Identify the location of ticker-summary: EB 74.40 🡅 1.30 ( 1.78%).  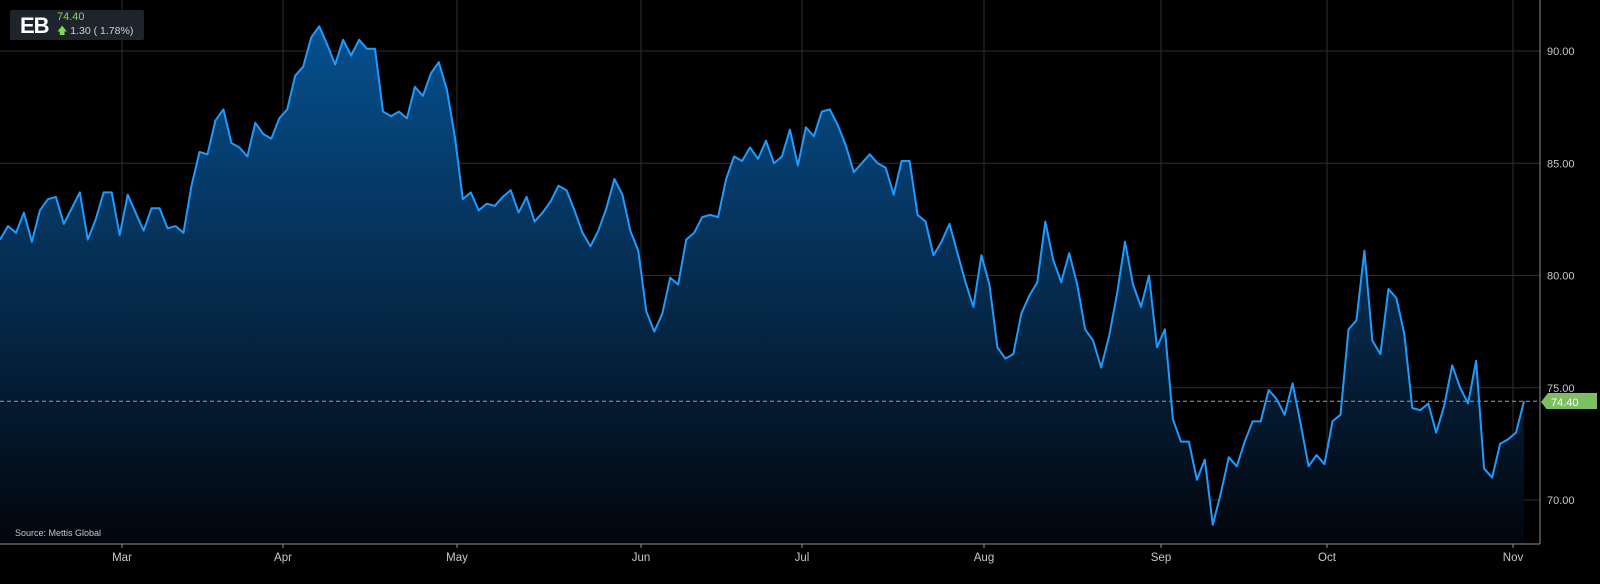
(77, 25).